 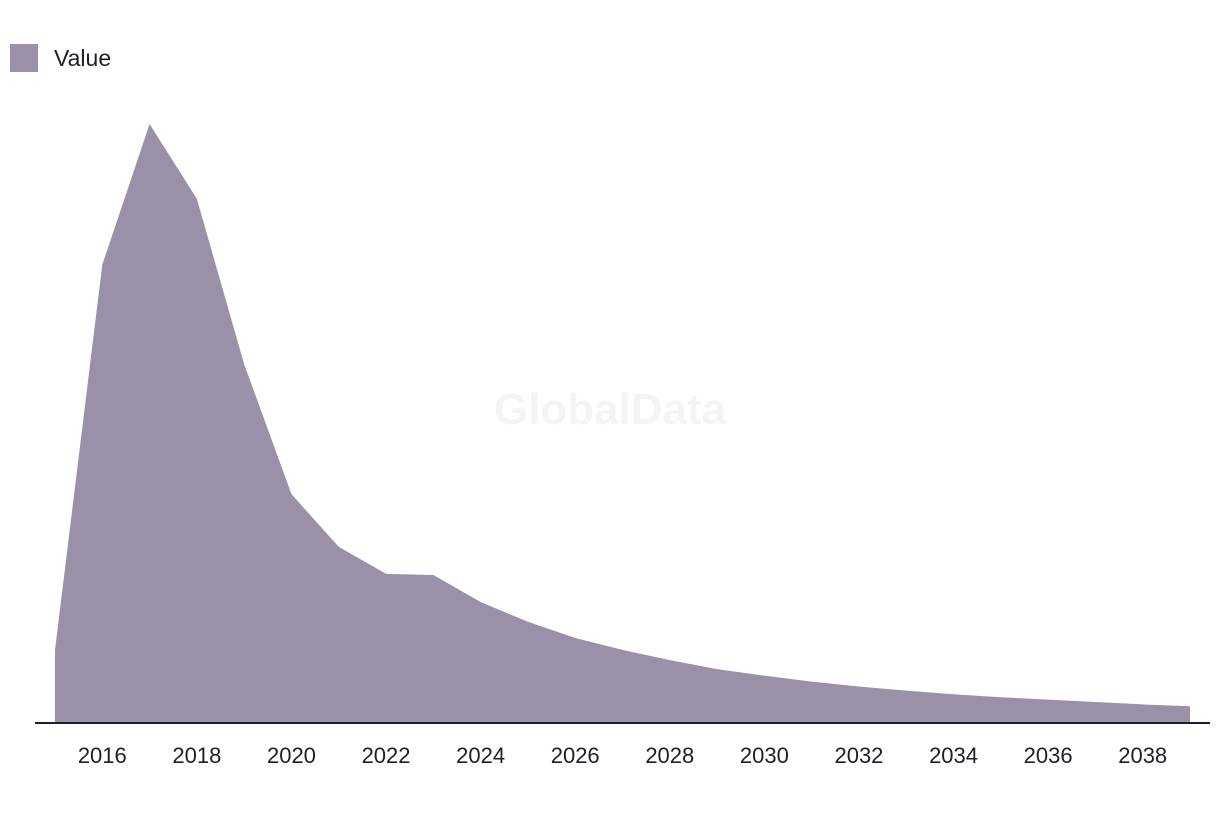 What do you see at coordinates (669, 755) in the screenshot?
I see `x-tick-label: 2028` at bounding box center [669, 755].